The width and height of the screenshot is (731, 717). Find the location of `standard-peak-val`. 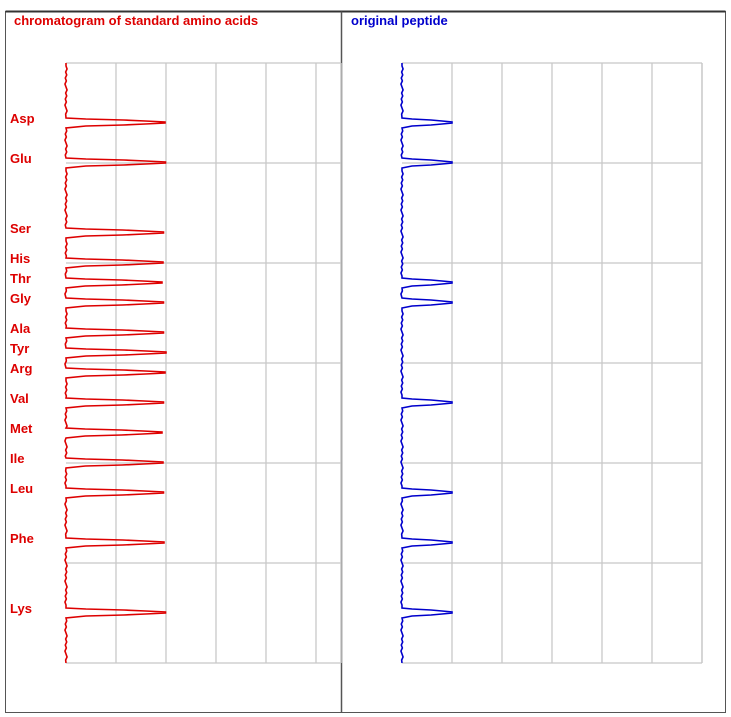

standard-peak-val is located at coordinates (115, 403).